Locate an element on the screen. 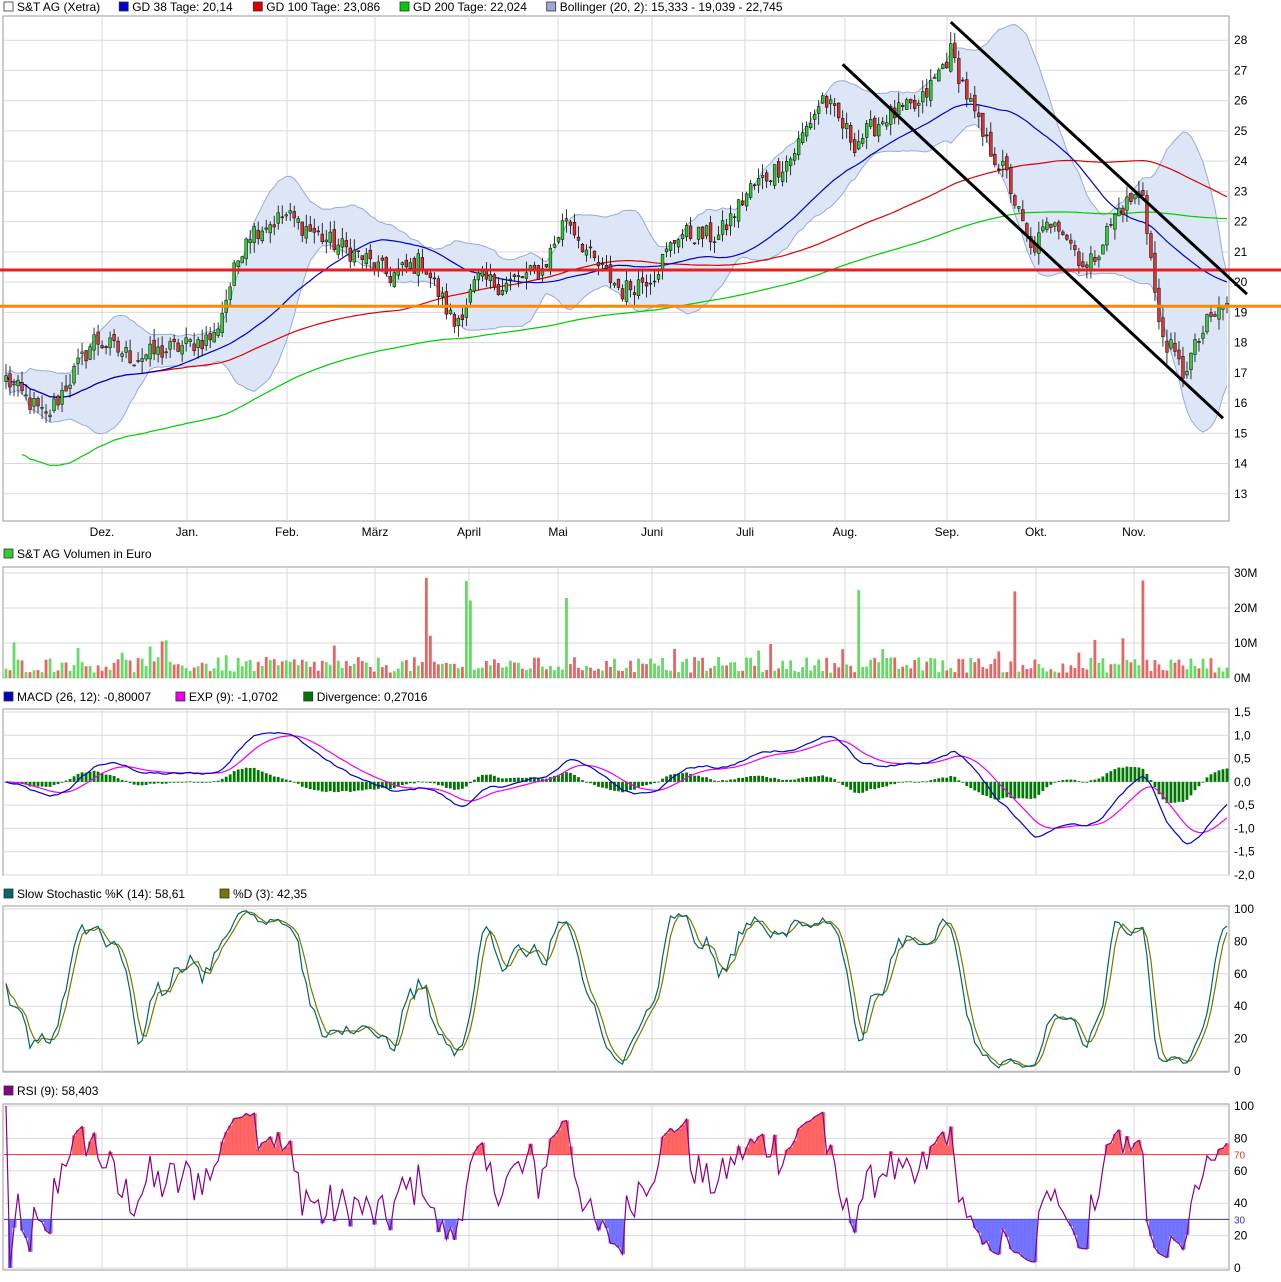 The height and width of the screenshot is (1282, 1281). stochastic-tick-label: 20 is located at coordinates (1241, 1039).